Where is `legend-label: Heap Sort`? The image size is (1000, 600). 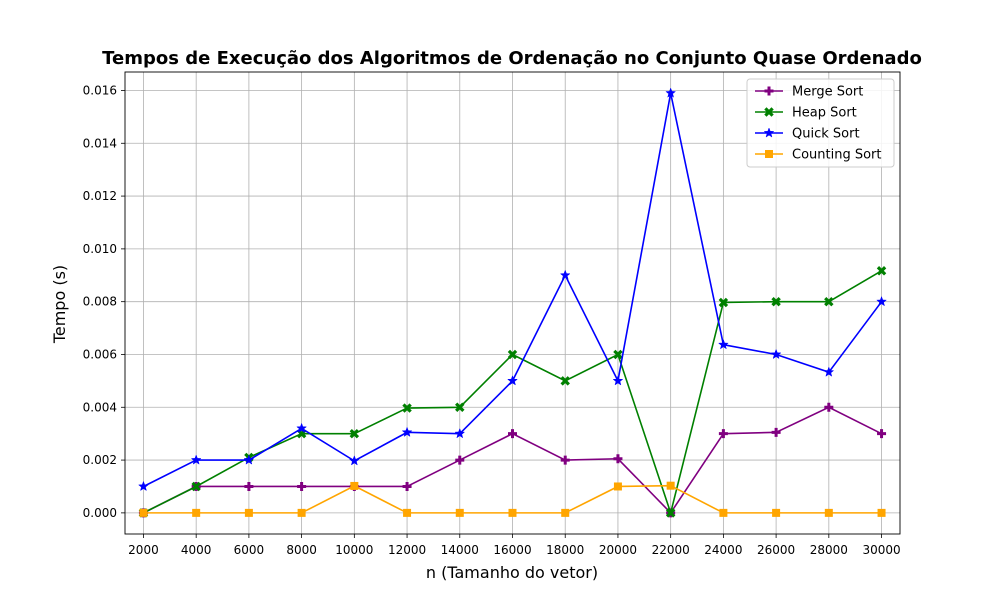 legend-label: Heap Sort is located at coordinates (824, 113).